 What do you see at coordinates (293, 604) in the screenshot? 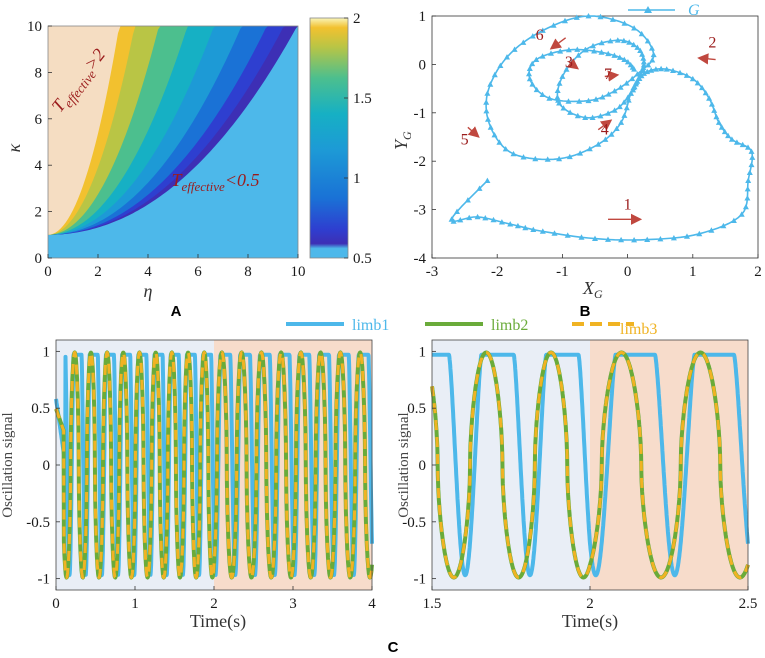
I see `cl-x-tick-label: 3` at bounding box center [293, 604].